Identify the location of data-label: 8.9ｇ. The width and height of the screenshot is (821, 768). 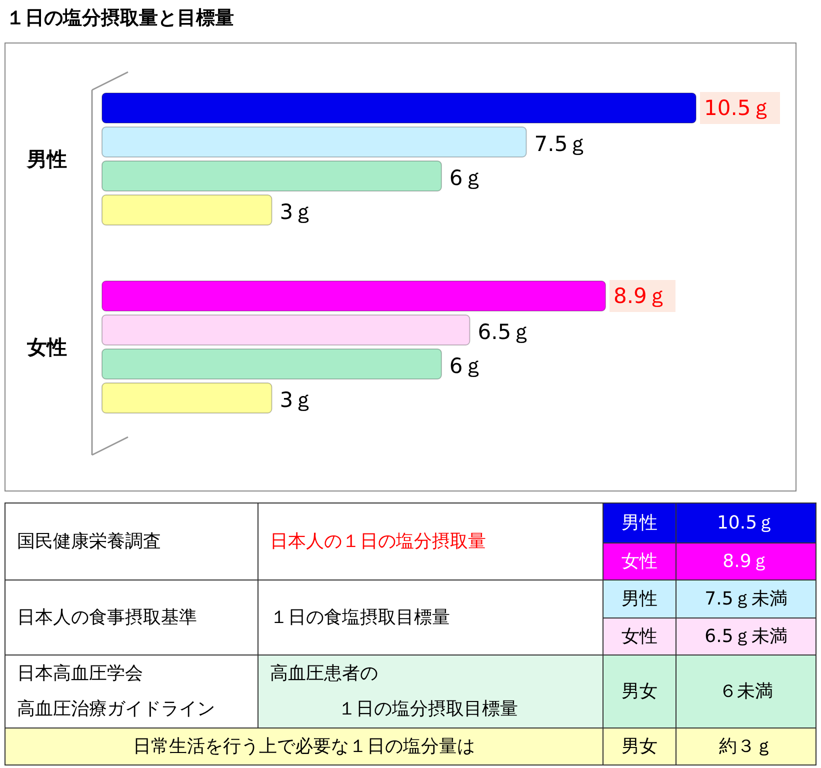
(640, 296).